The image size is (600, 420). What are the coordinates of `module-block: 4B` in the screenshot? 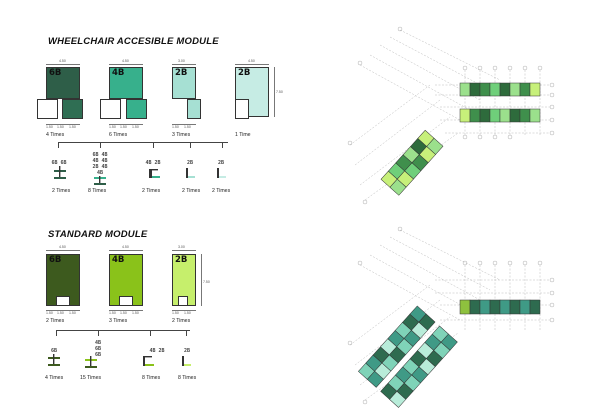 It's located at (126, 83).